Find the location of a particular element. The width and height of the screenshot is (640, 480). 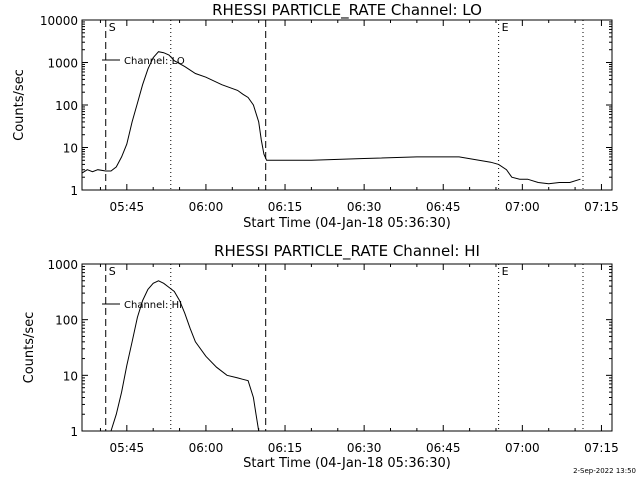

y-tick-label: 10000 is located at coordinates (59, 21).